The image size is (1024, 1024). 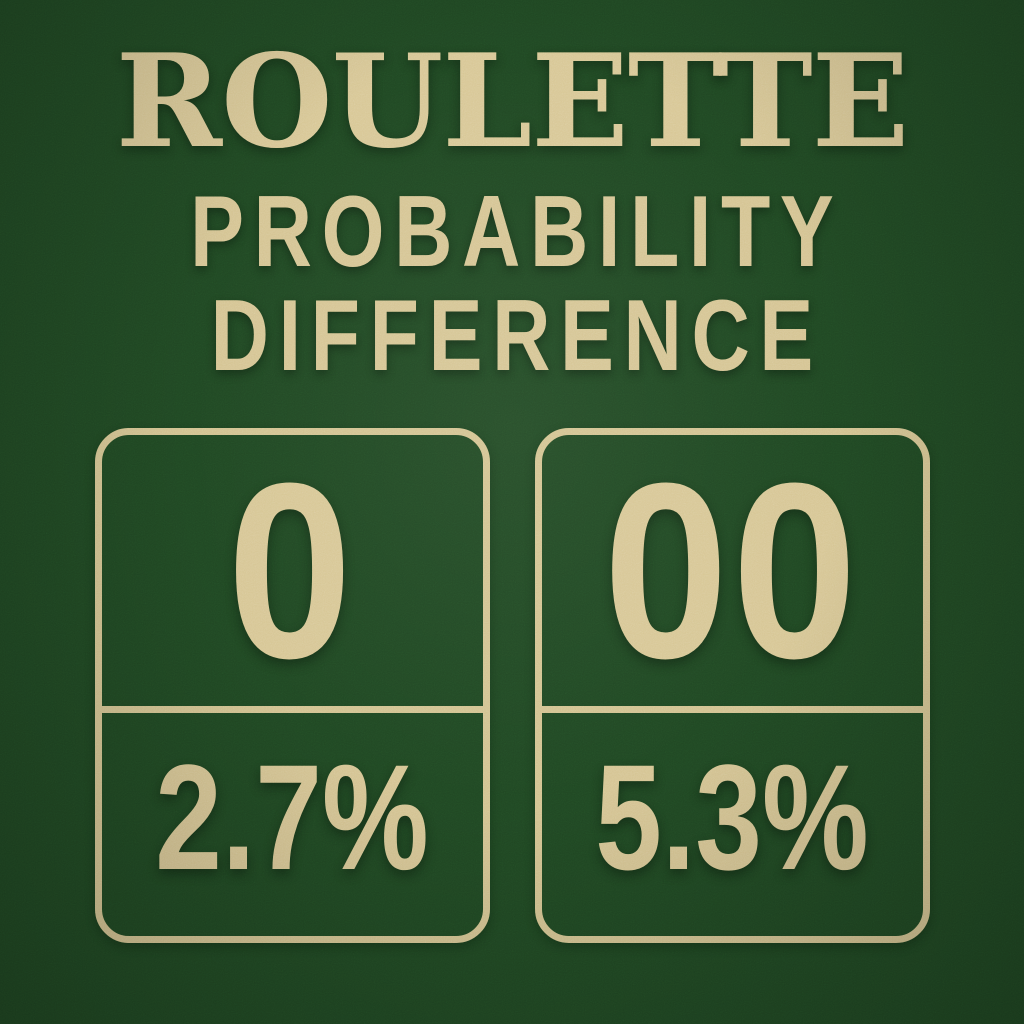 What do you see at coordinates (516, 336) in the screenshot?
I see `subtitle-line-difference: DIFFERENCE` at bounding box center [516, 336].